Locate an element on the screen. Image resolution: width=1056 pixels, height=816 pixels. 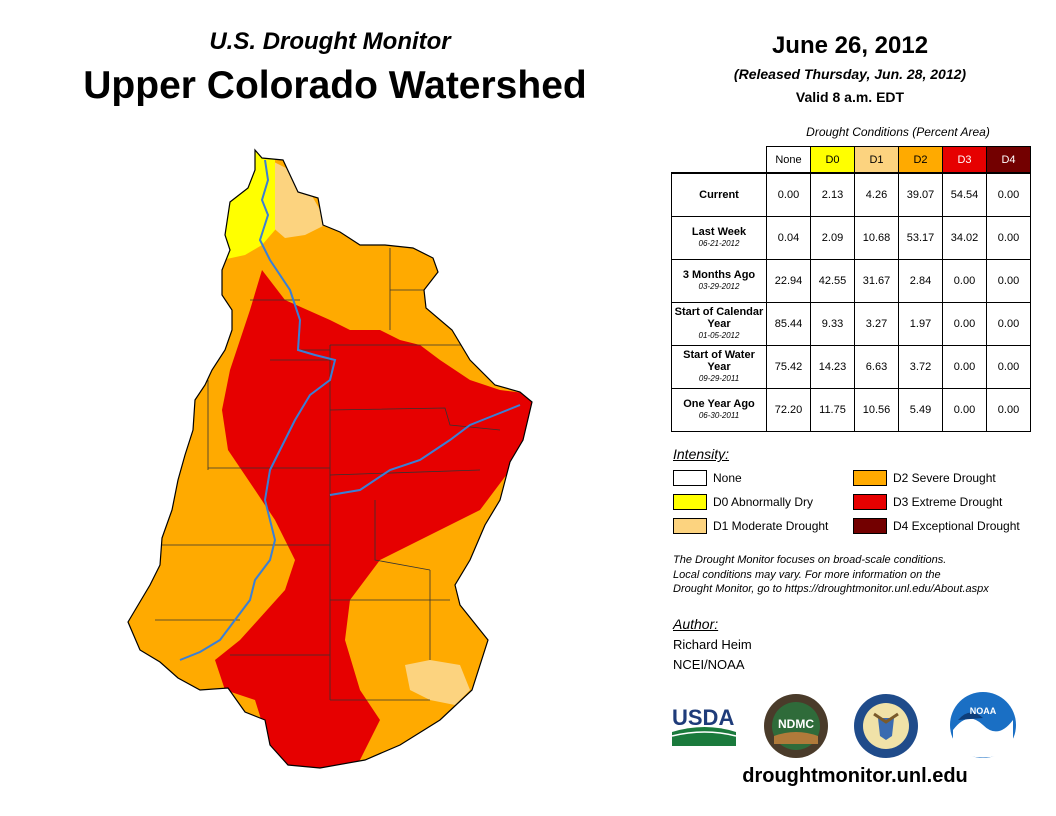
valid-time: Valid 8 a.m. EDT is located at coordinates (850, 97).